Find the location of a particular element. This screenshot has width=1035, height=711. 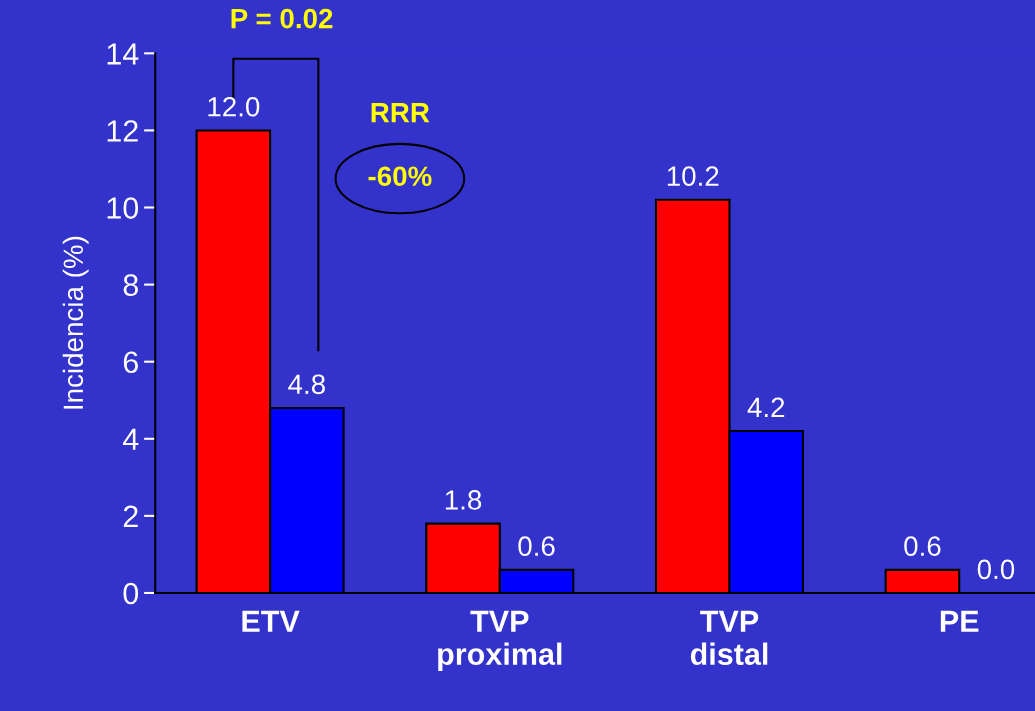

data-label: 4.8 is located at coordinates (306, 384).